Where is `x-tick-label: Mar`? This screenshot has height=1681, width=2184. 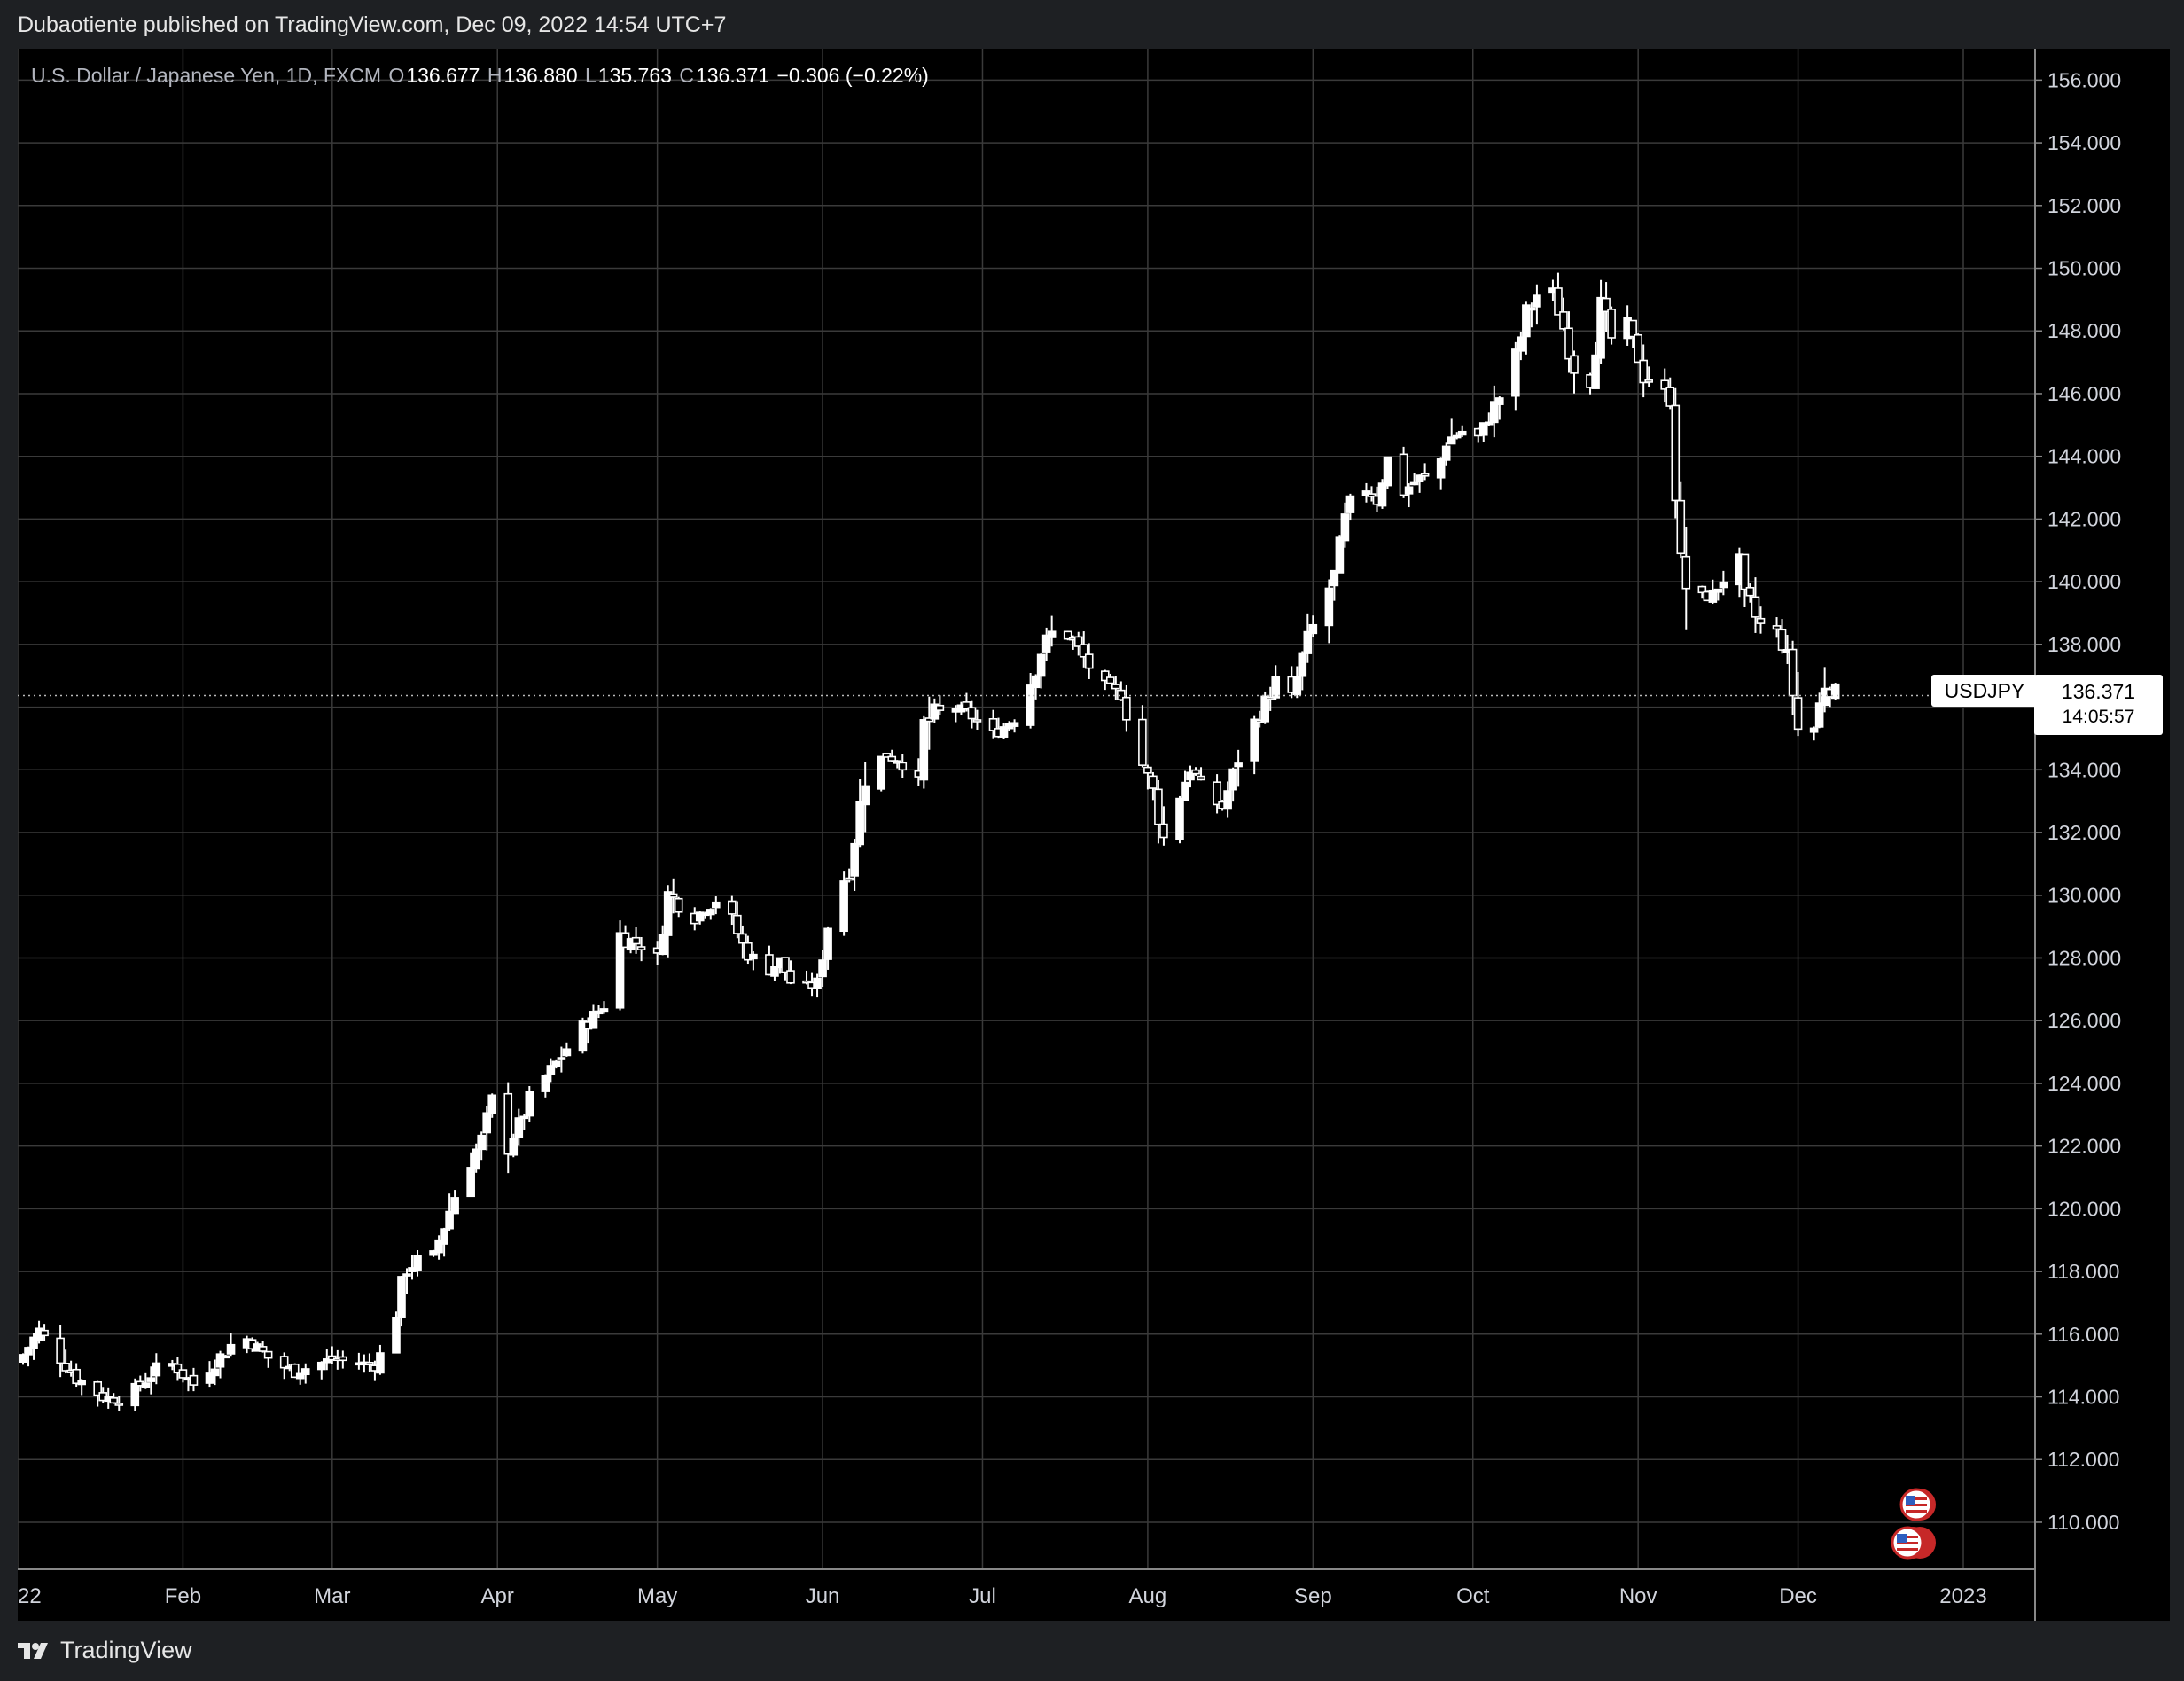 x-tick-label: Mar is located at coordinates (332, 1596).